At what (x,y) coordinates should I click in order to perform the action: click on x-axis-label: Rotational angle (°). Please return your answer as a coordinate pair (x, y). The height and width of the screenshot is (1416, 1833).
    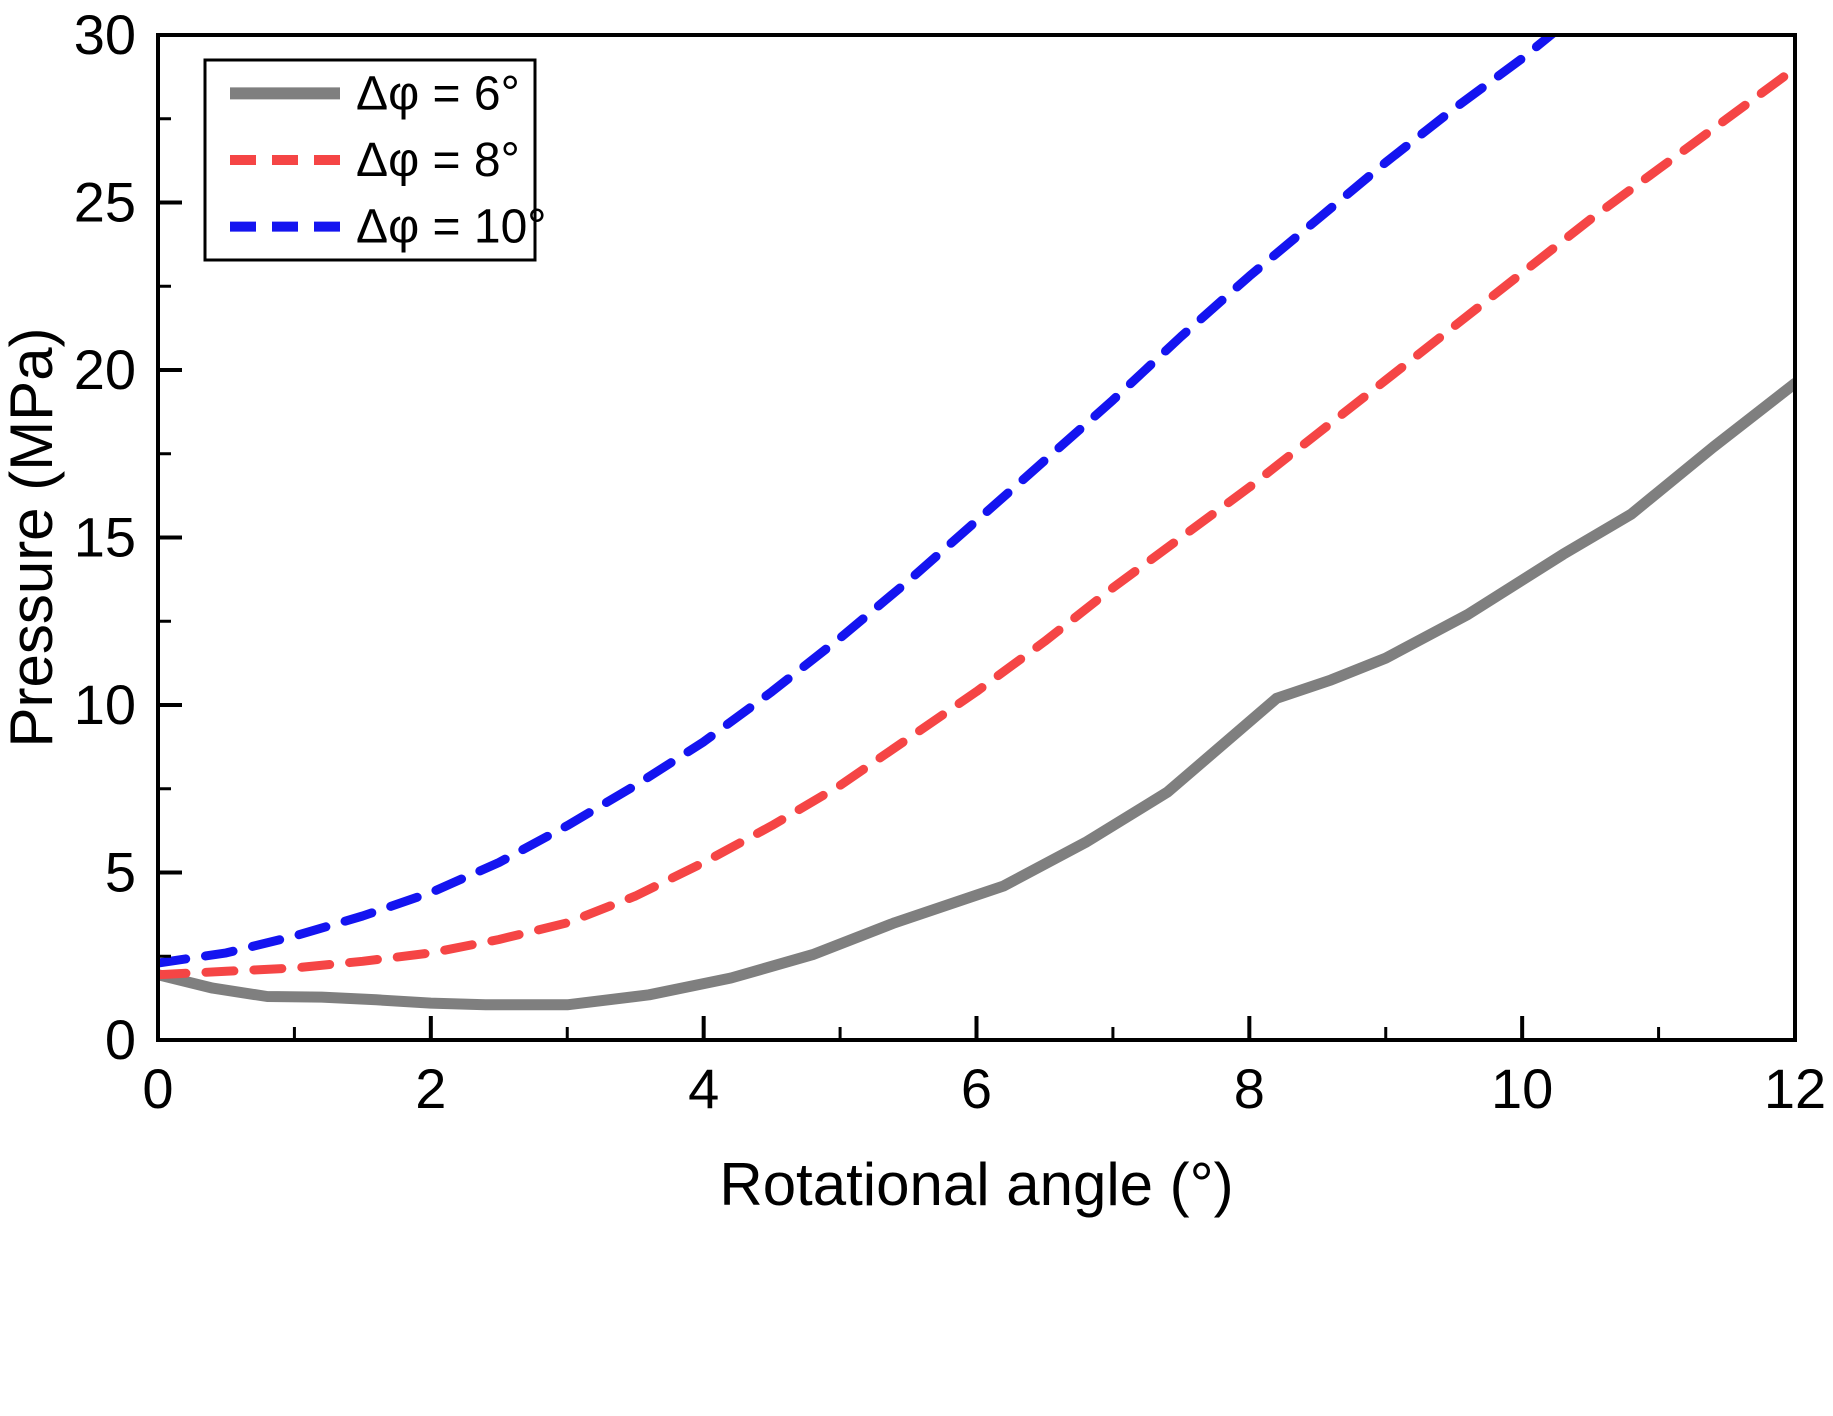
    Looking at the image, I should click on (976, 1184).